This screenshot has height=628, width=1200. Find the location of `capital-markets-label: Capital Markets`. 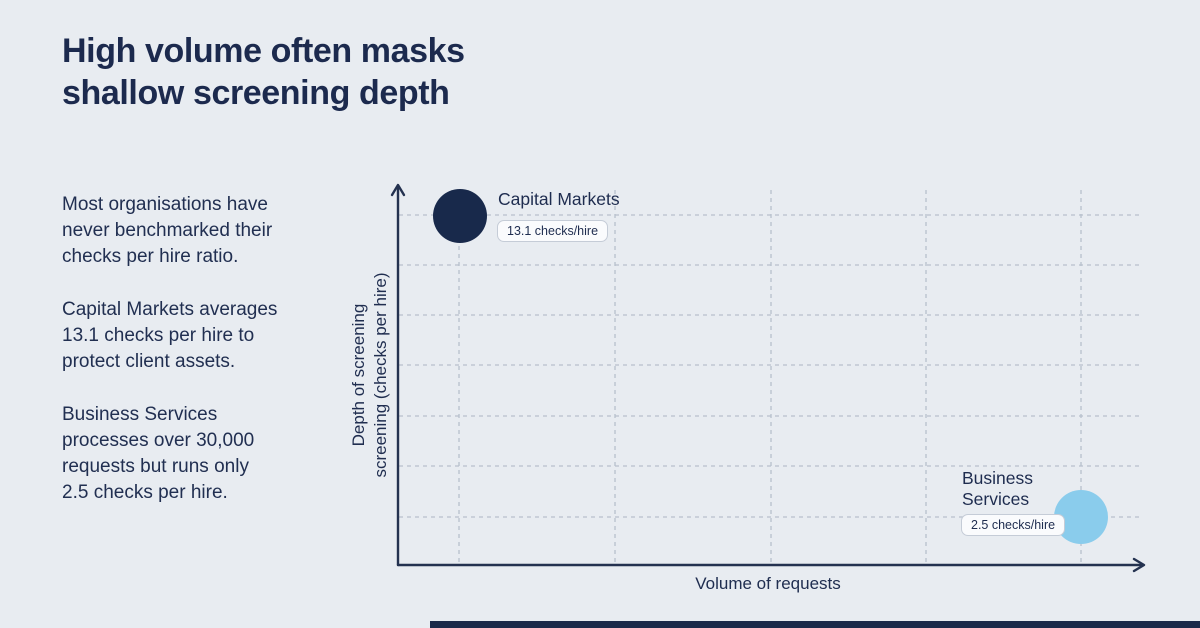

capital-markets-label: Capital Markets is located at coordinates (559, 199).